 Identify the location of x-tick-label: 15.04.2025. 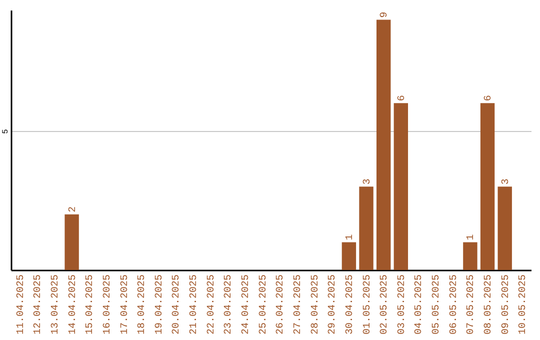
(90, 304).